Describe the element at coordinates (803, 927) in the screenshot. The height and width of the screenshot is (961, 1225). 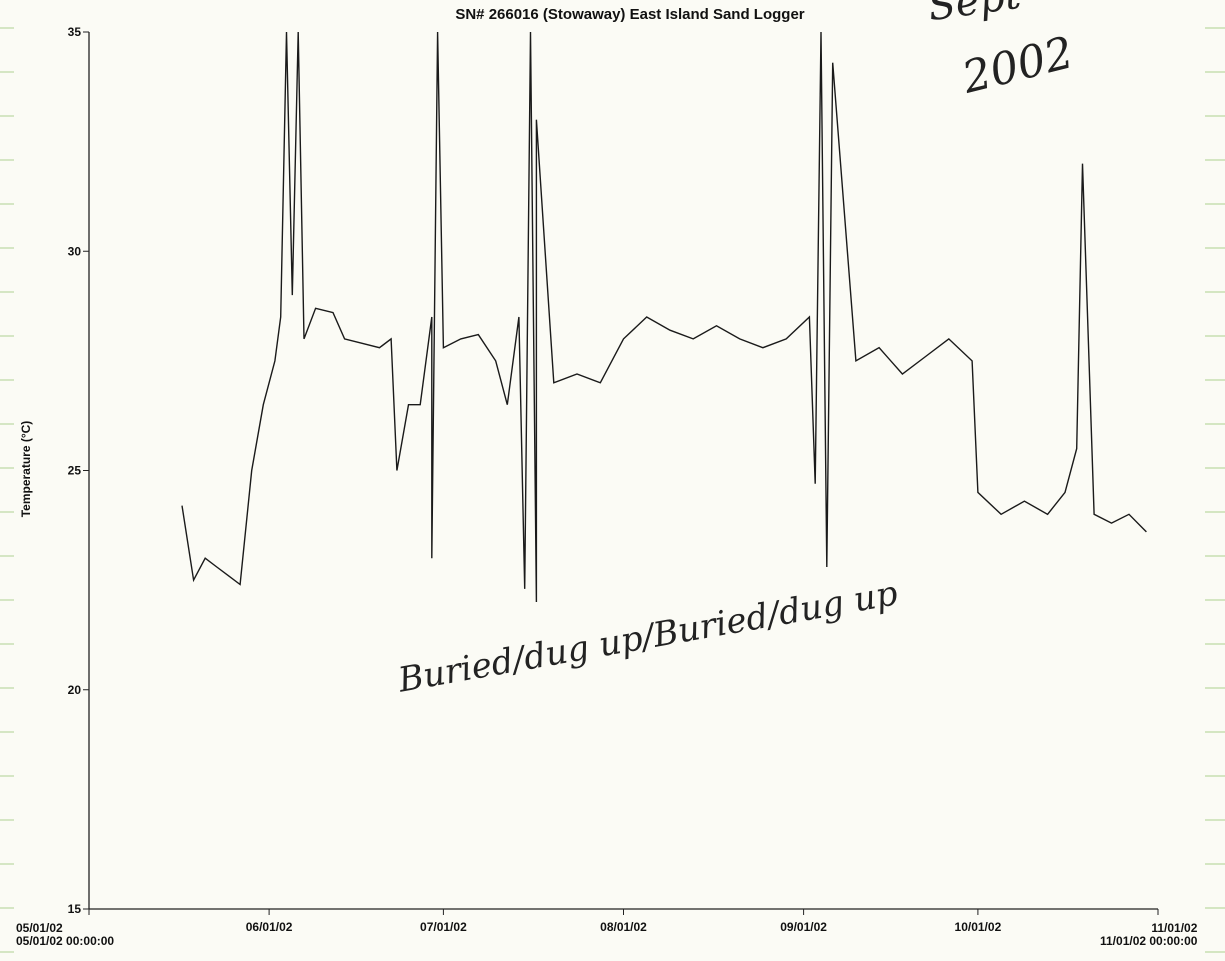
I see `x-tick-label: 09/01/02` at that location.